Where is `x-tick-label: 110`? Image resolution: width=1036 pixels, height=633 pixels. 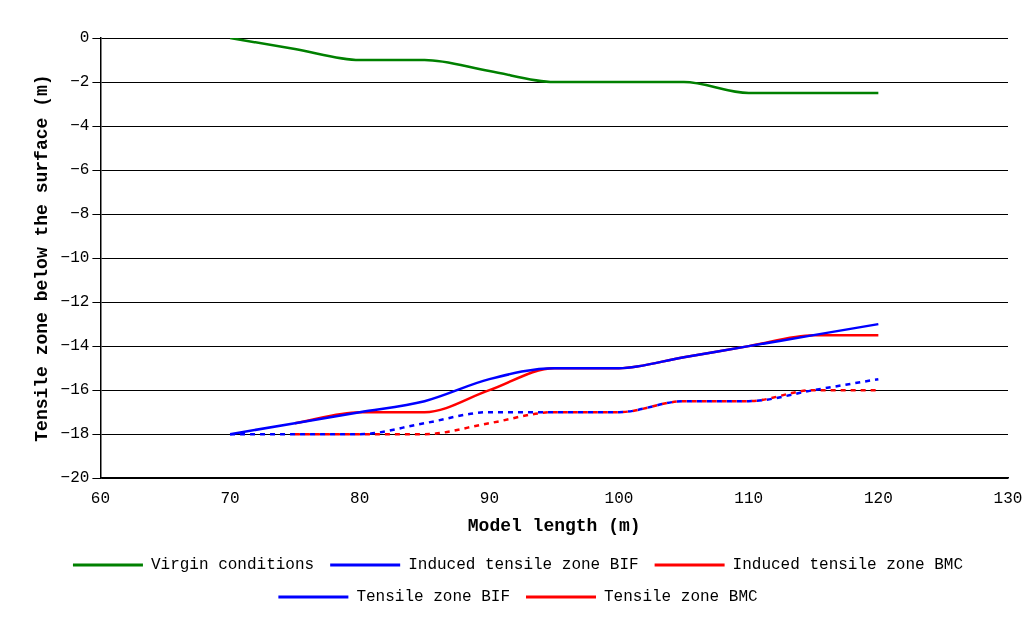
x-tick-label: 110 is located at coordinates (749, 499).